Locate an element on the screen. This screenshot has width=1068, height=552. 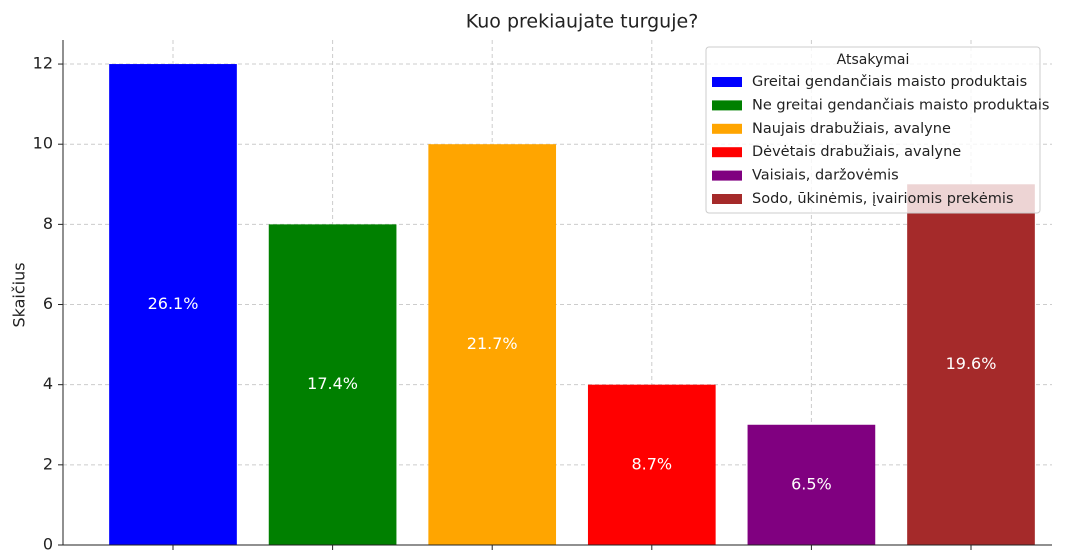
data-label: 17.4% is located at coordinates (332, 383).